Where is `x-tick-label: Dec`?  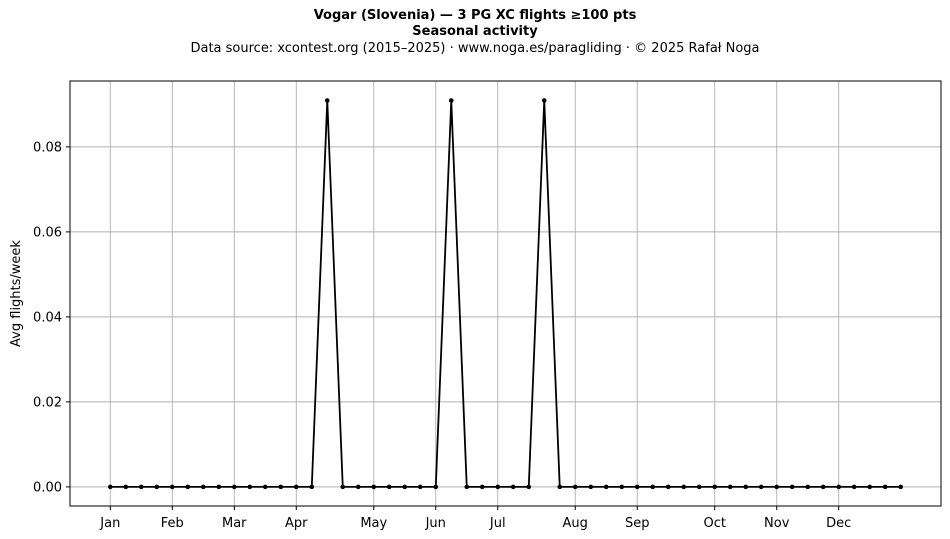
x-tick-label: Dec is located at coordinates (838, 523).